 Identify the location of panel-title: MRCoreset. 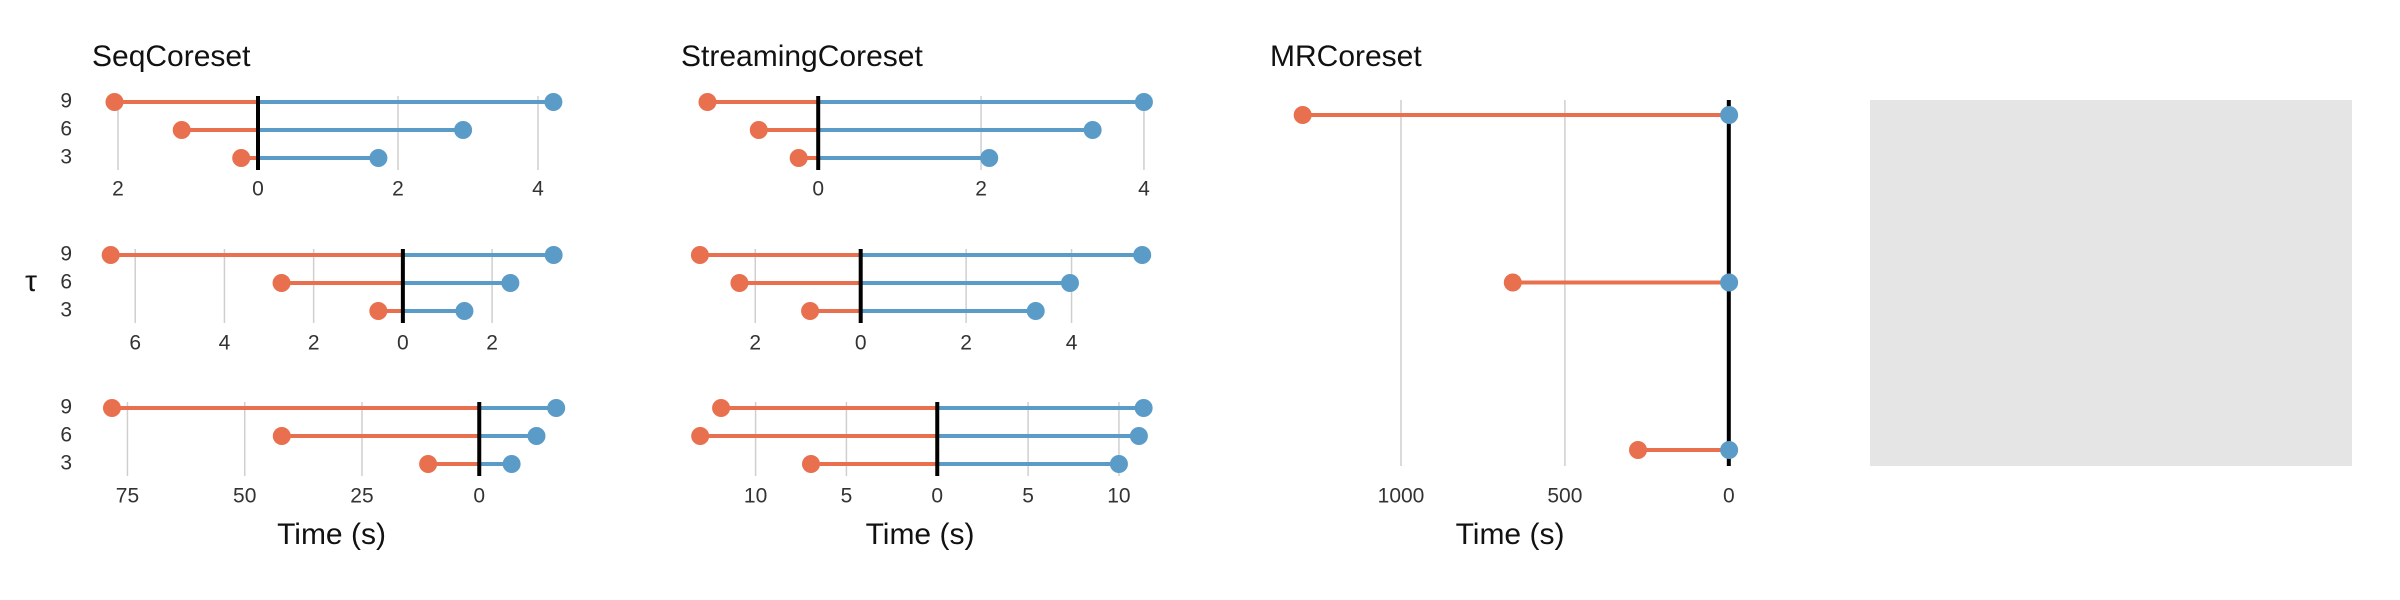
(1346, 56).